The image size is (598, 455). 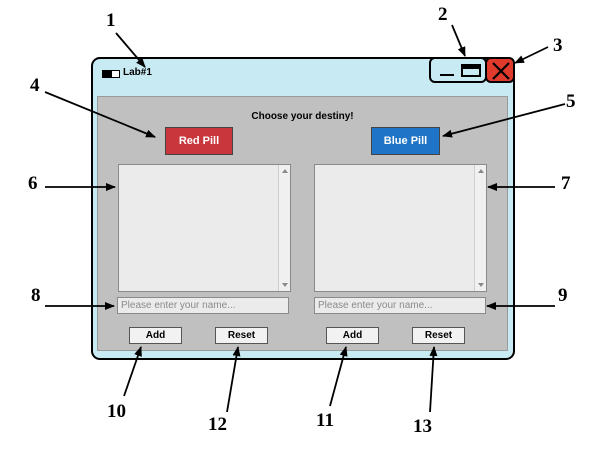 I want to click on callout-13: 13, so click(x=422, y=426).